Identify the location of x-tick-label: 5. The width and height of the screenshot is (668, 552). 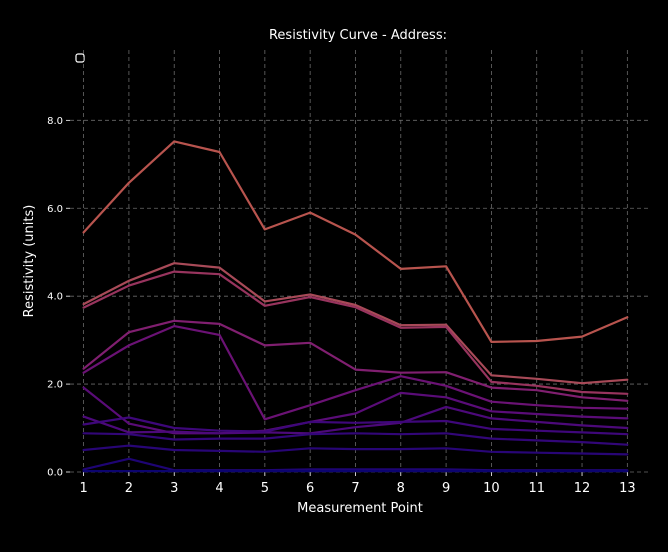
(265, 488).